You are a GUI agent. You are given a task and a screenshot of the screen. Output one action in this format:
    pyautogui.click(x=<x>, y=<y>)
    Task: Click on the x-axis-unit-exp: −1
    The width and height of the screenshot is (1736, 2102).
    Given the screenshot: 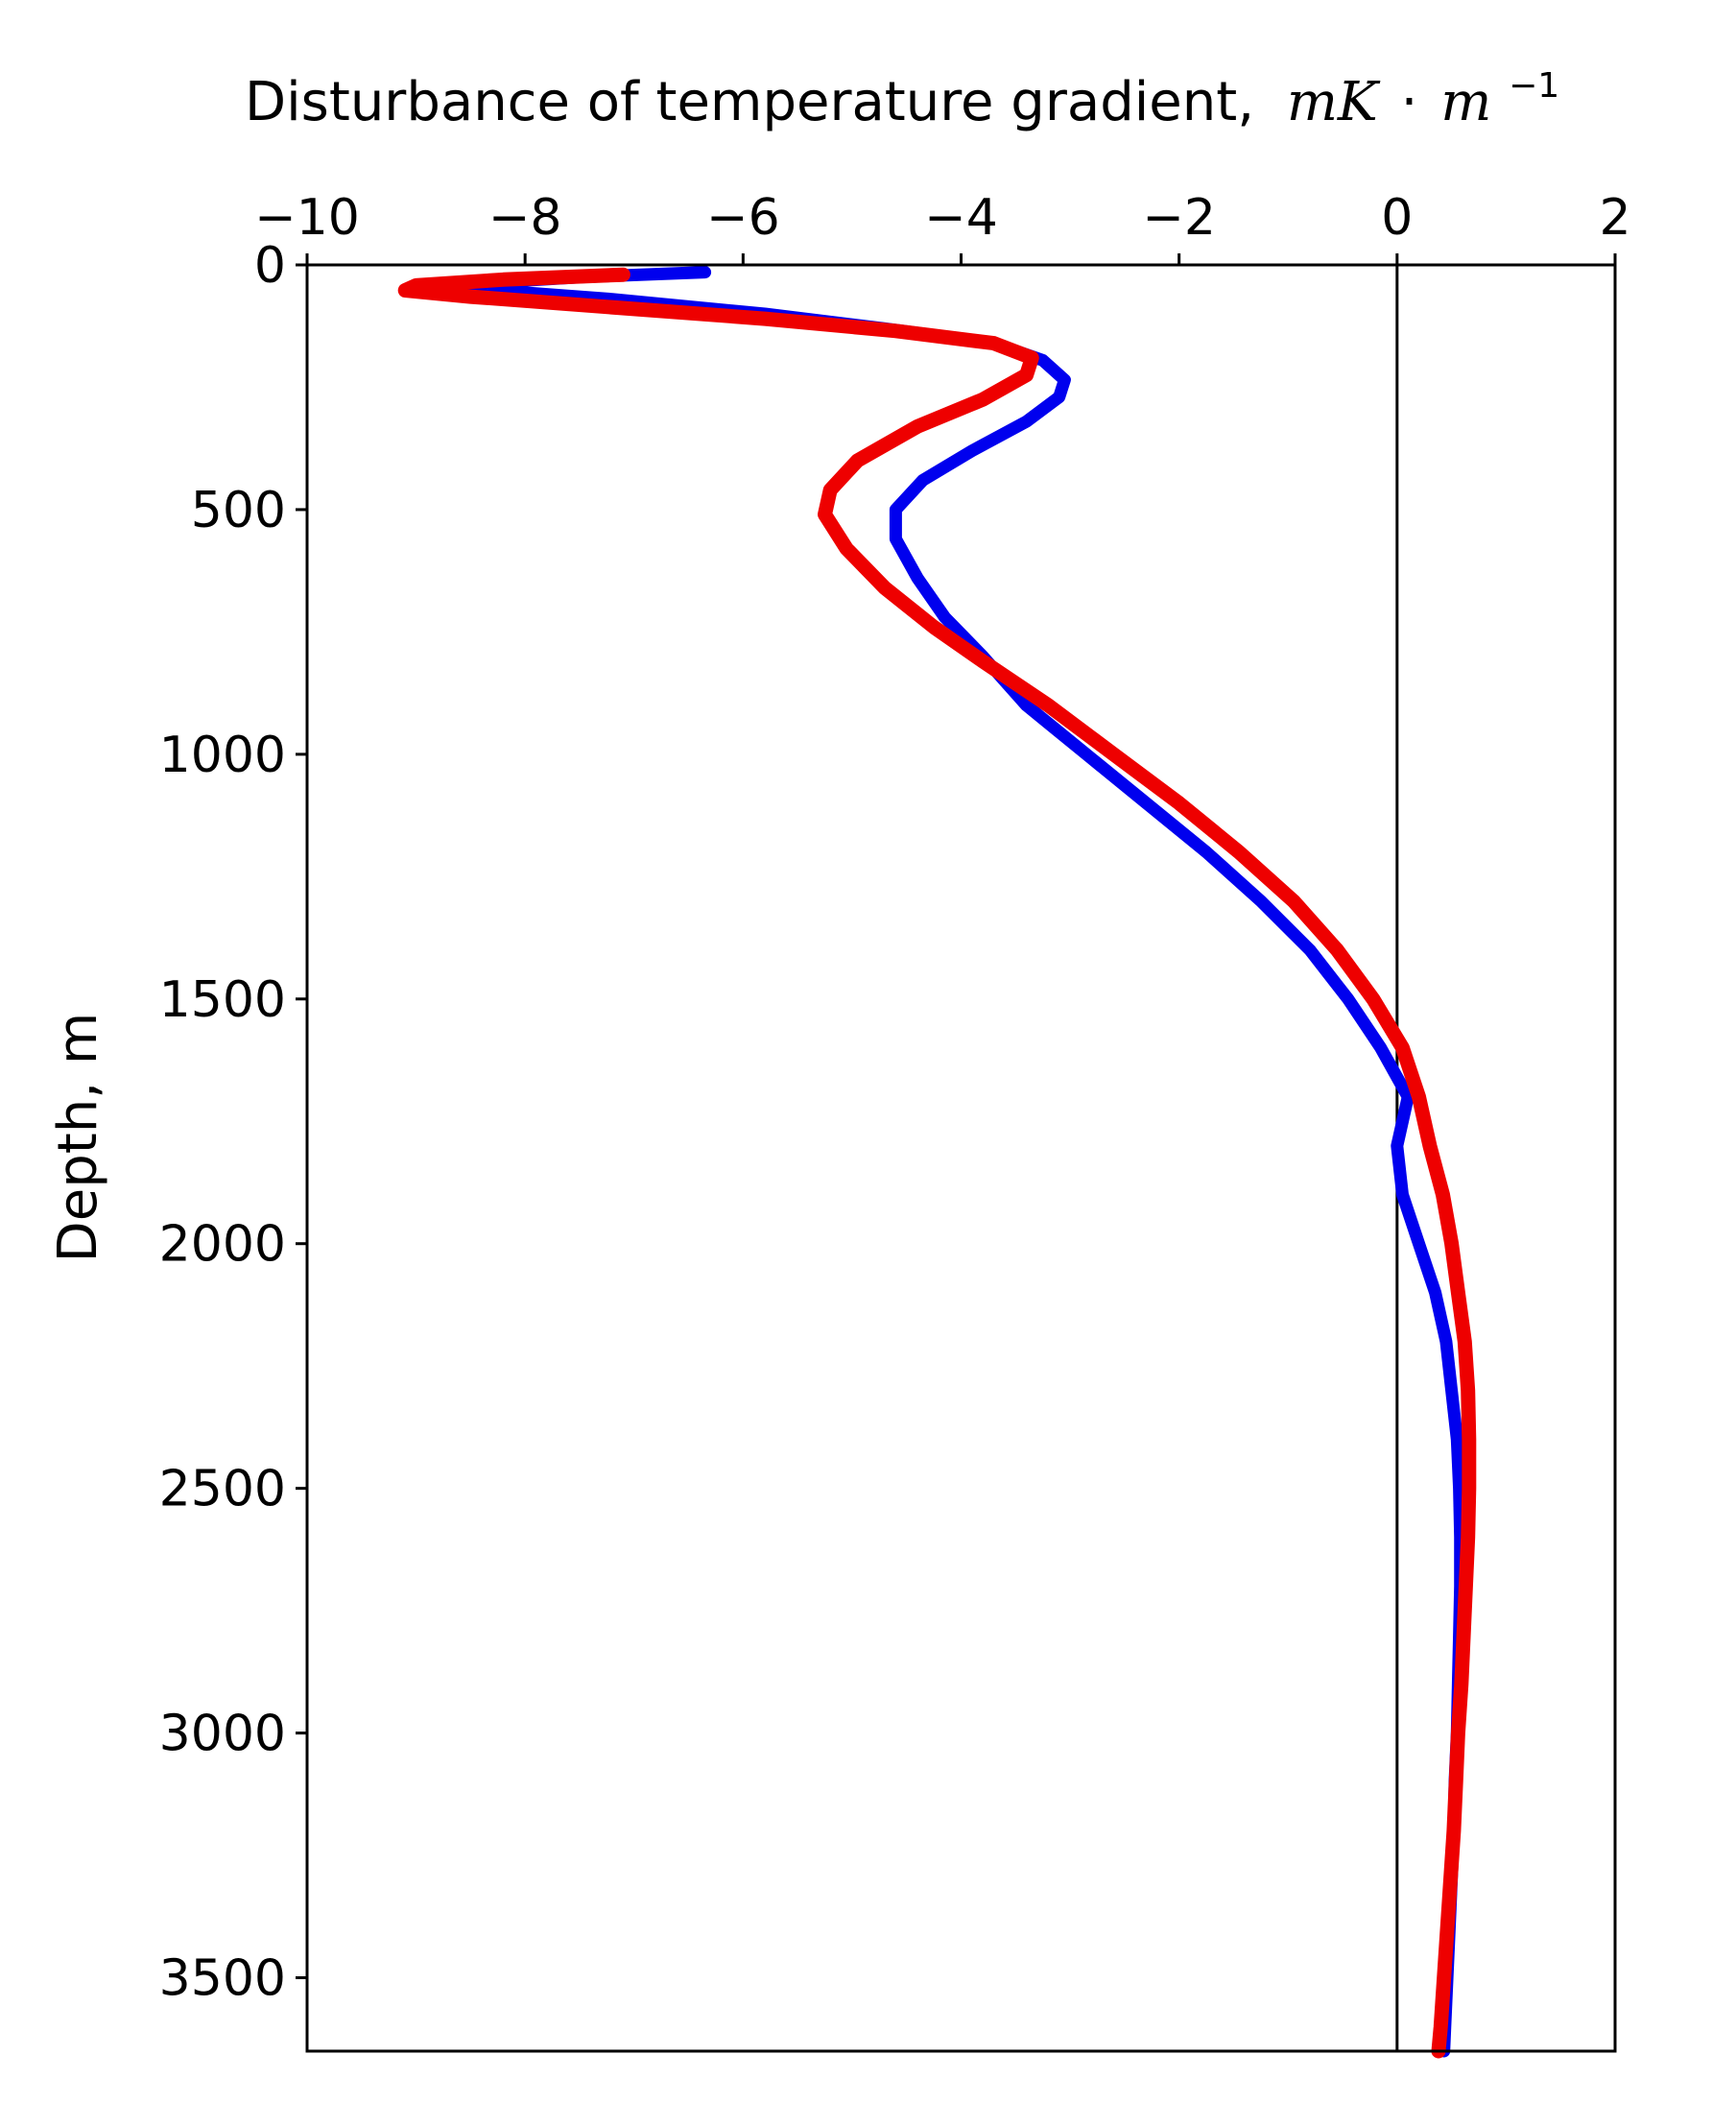 What is the action you would take?
    pyautogui.click(x=1534, y=86)
    